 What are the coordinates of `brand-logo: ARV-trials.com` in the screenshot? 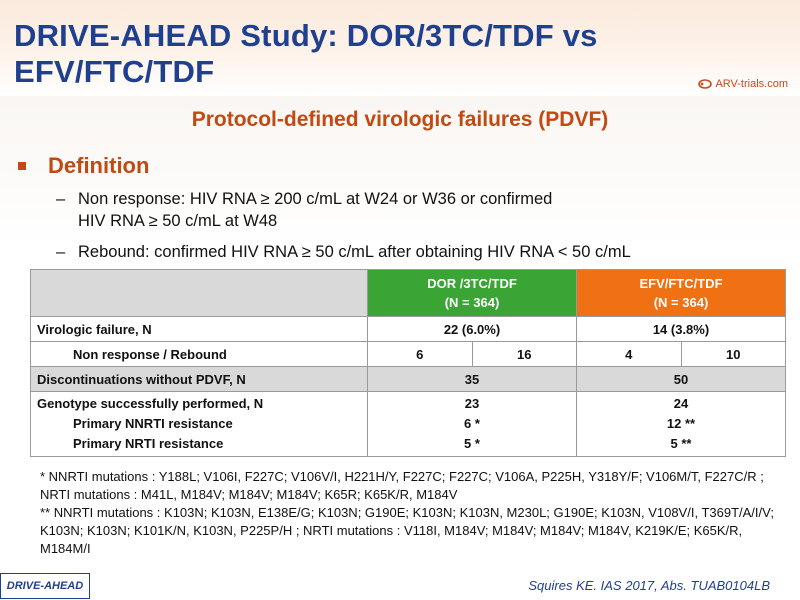 It's located at (743, 84).